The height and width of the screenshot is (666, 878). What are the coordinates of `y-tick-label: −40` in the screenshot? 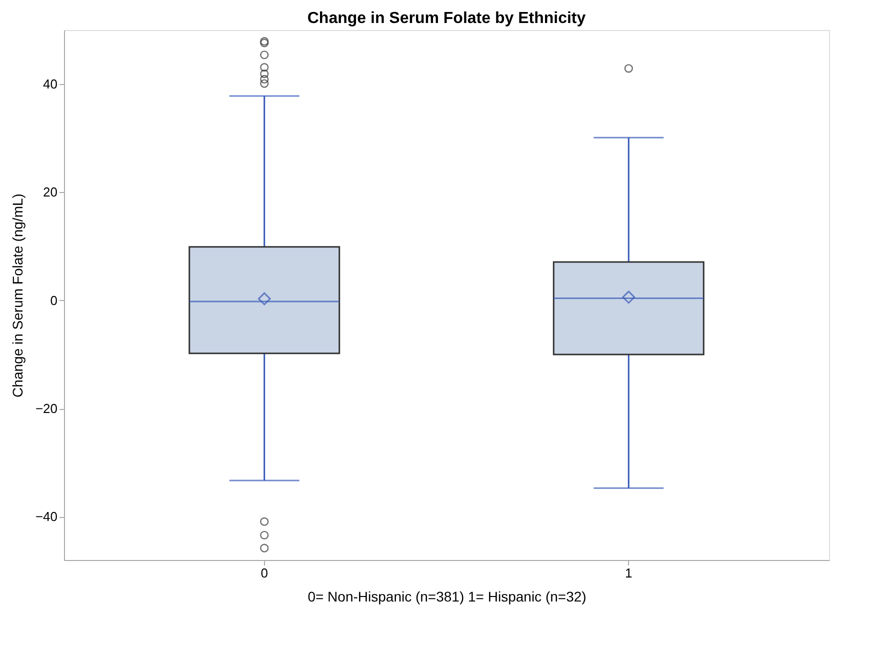 It's located at (46, 516).